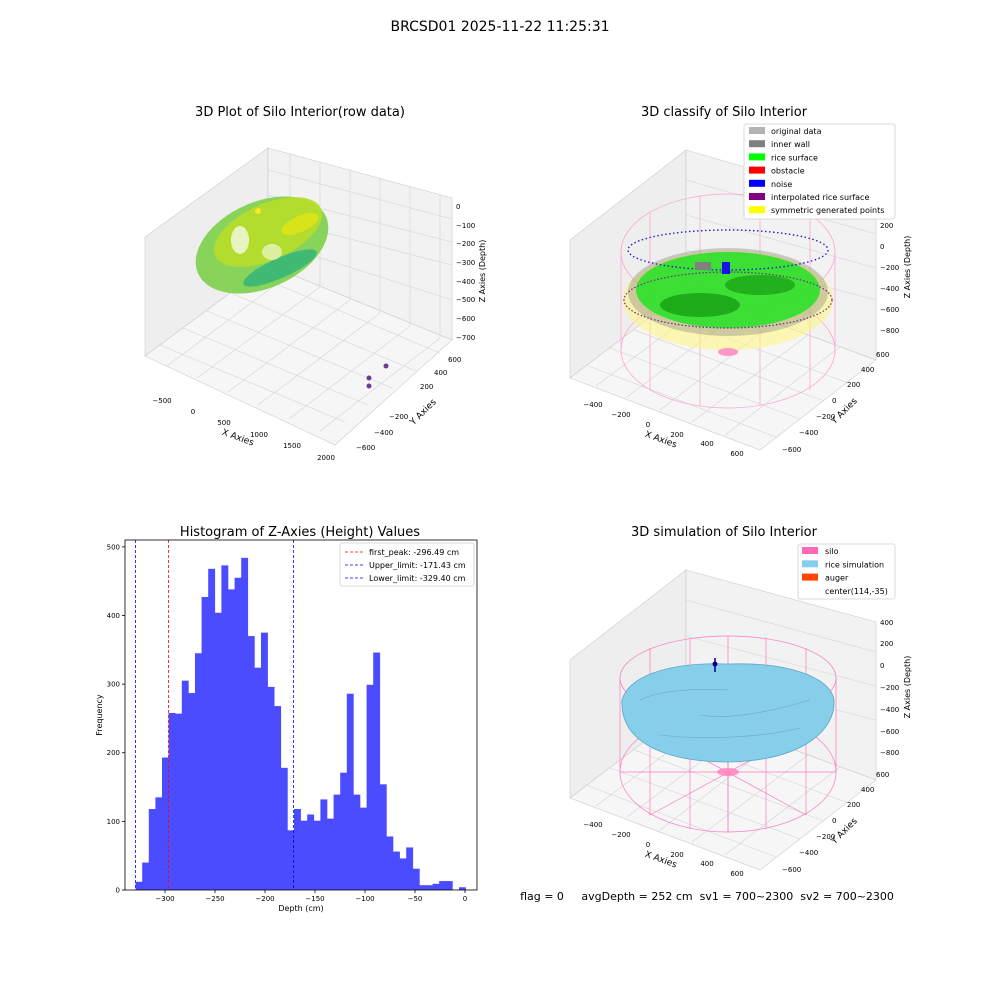 This screenshot has height=1000, width=1000. Describe the element at coordinates (819, 171) in the screenshot. I see `classify-legend-frame` at that location.